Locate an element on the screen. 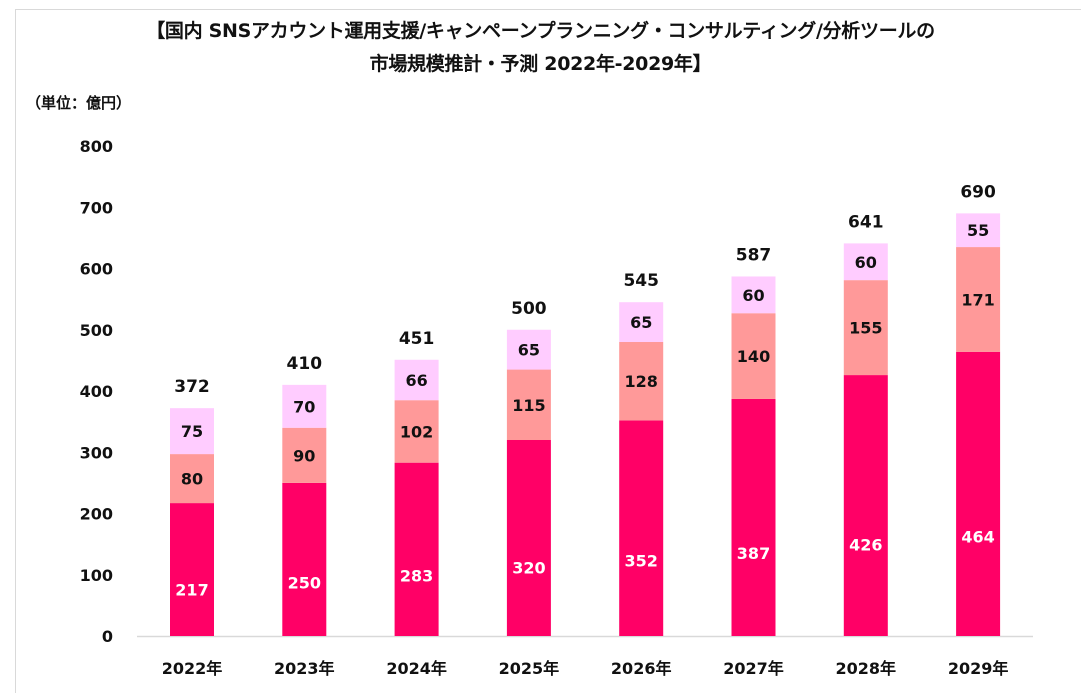 The image size is (1081, 693). data-label: 75 is located at coordinates (192, 431).